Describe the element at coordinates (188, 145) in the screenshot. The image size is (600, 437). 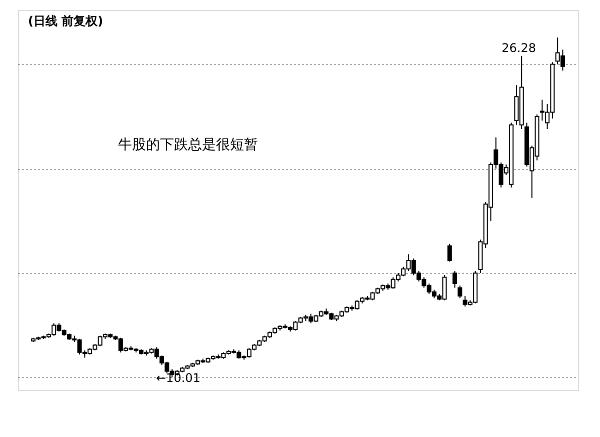
I see `annotation: 牛股的下跌总是很短暂` at that location.